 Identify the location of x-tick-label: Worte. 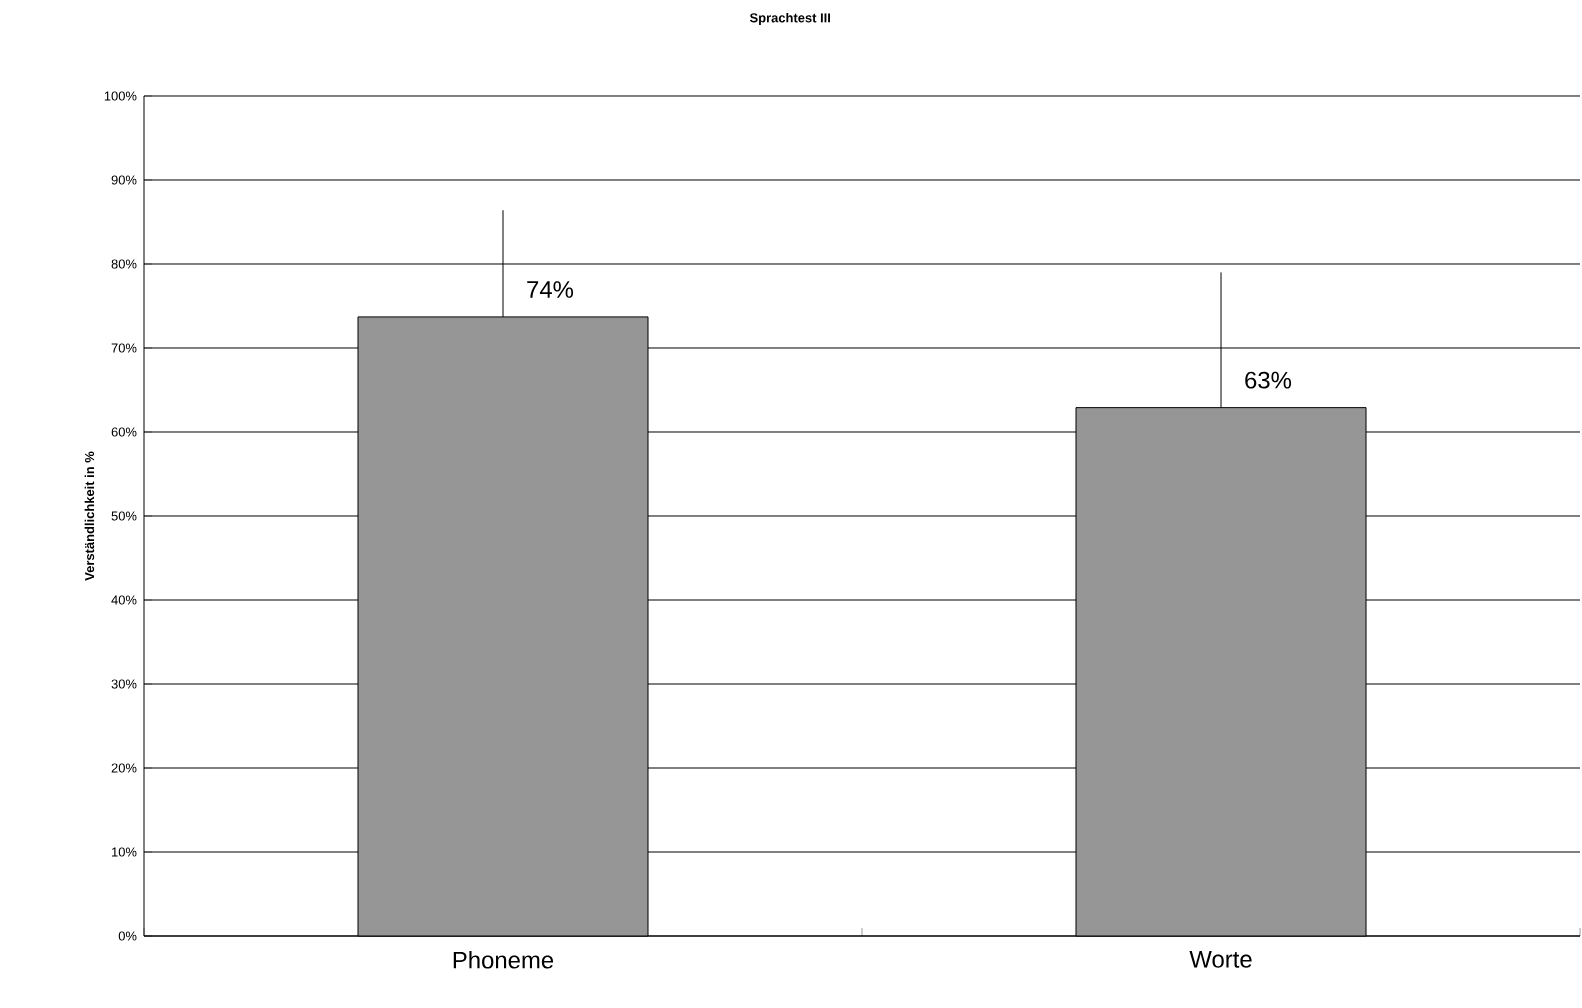
(1220, 959).